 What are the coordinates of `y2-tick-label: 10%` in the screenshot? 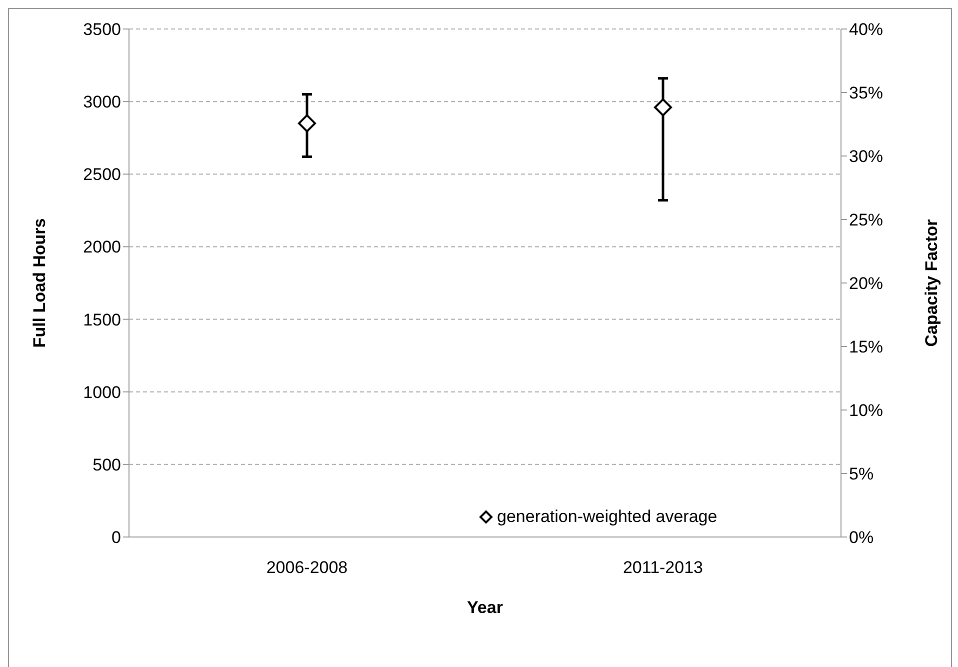 It's located at (866, 410).